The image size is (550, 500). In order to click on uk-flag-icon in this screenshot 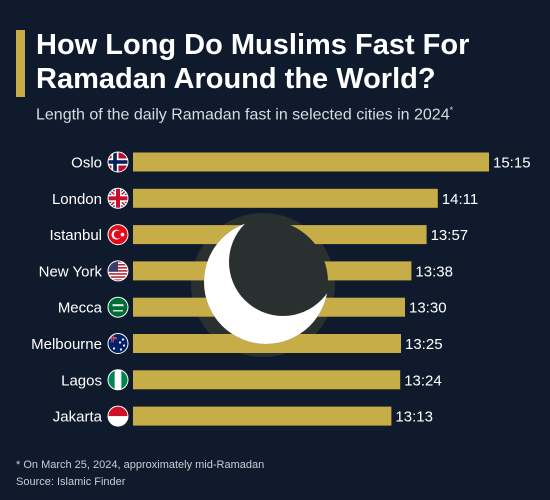, I will do `click(118, 198)`.